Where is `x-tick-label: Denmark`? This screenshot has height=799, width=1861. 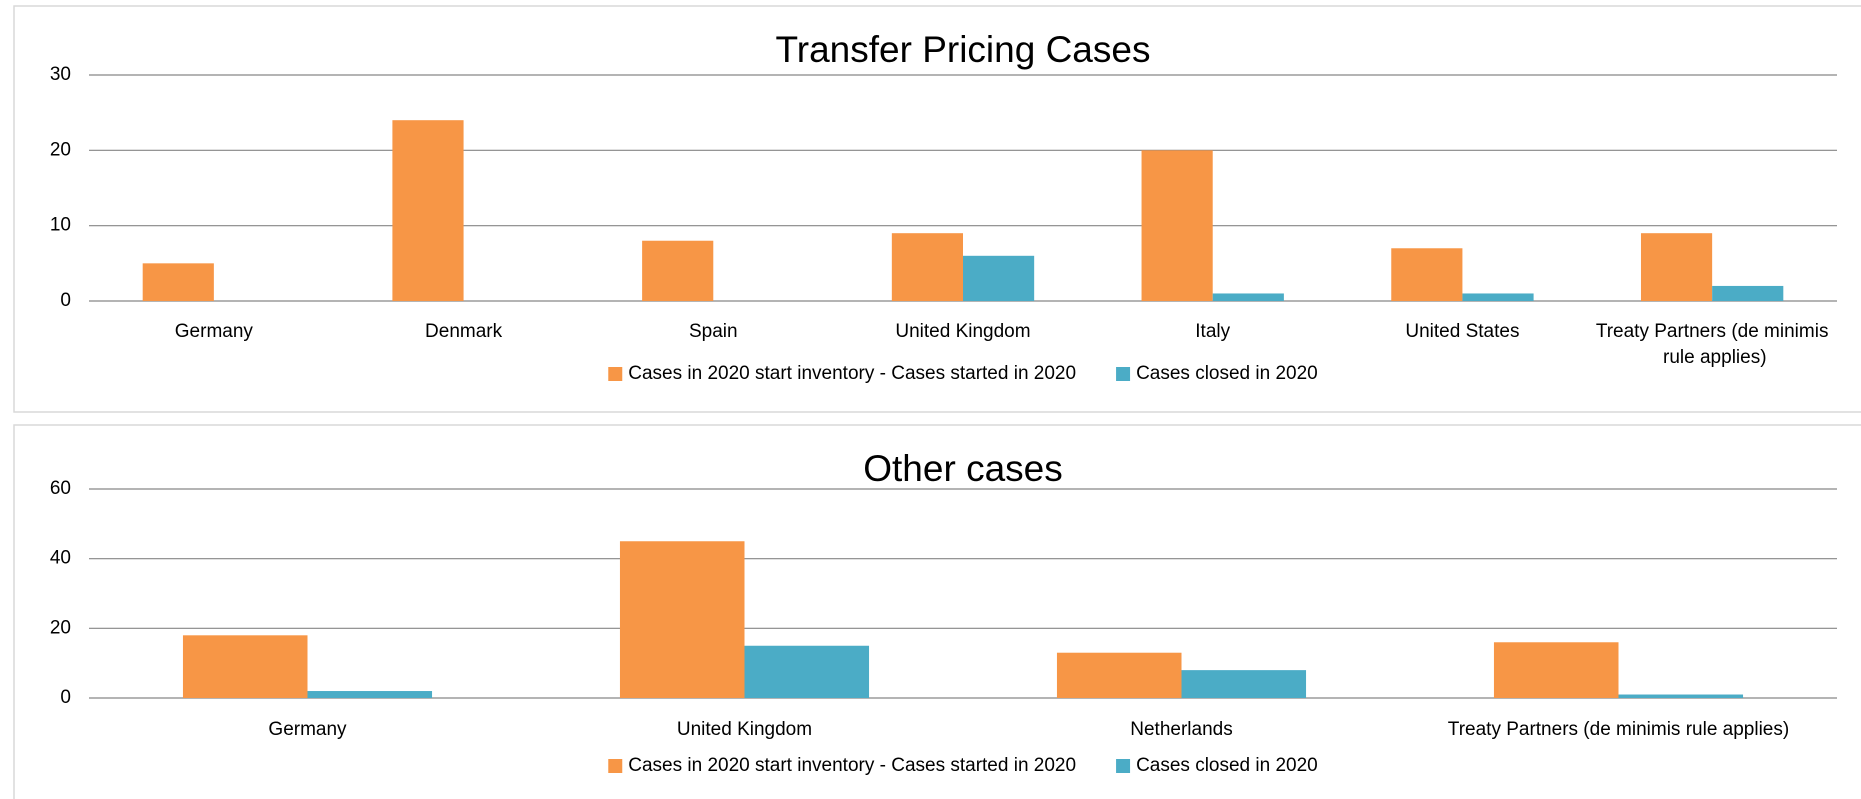 x-tick-label: Denmark is located at coordinates (464, 331).